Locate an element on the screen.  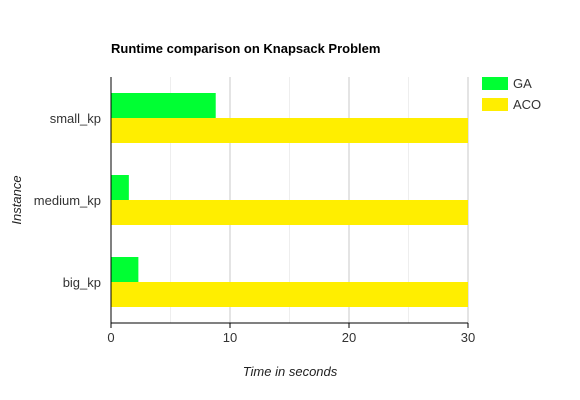
x-tick-label: 20 is located at coordinates (349, 337).